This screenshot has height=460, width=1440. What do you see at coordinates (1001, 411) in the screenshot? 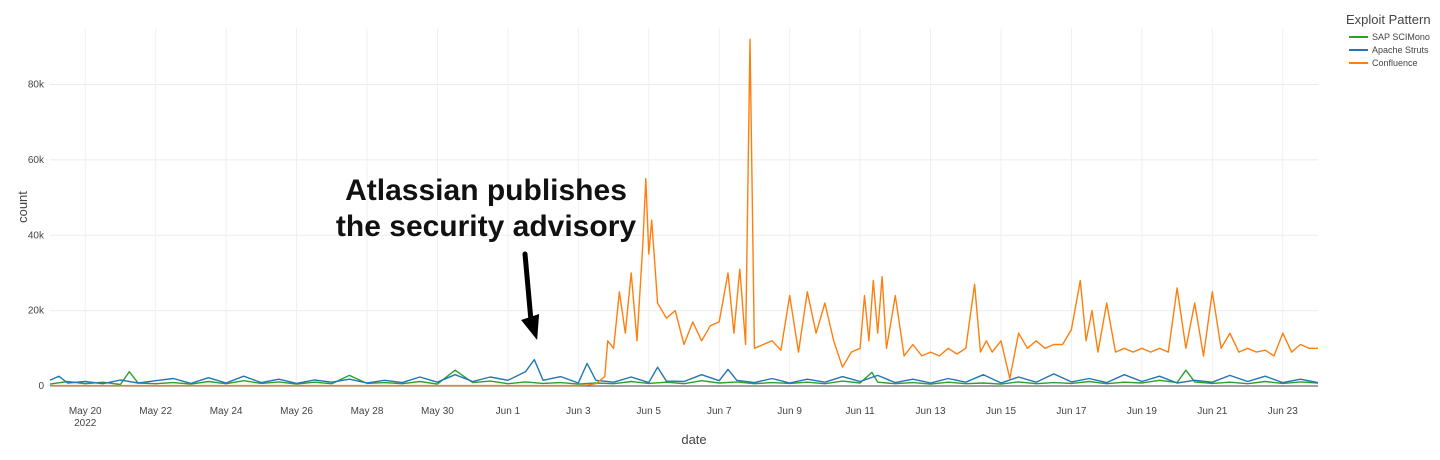
I see `x-tick-label: Jun 15` at bounding box center [1001, 411].